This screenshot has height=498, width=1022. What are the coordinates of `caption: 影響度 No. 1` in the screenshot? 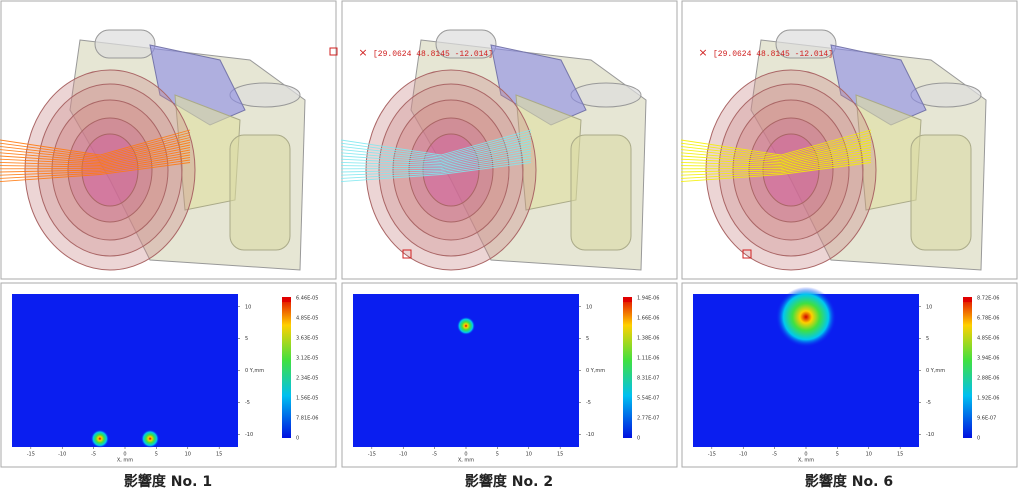 It's located at (168, 481).